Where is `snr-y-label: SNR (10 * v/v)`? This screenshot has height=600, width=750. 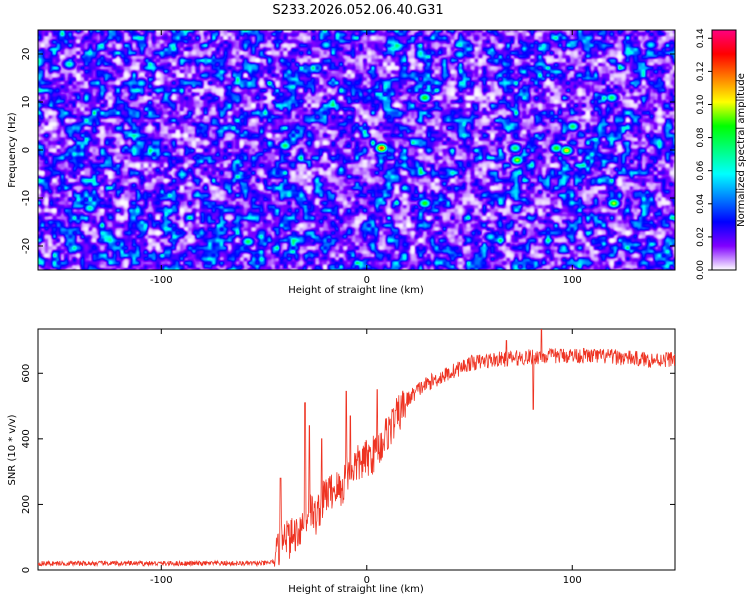 snr-y-label: SNR (10 * v/v) is located at coordinates (12, 449).